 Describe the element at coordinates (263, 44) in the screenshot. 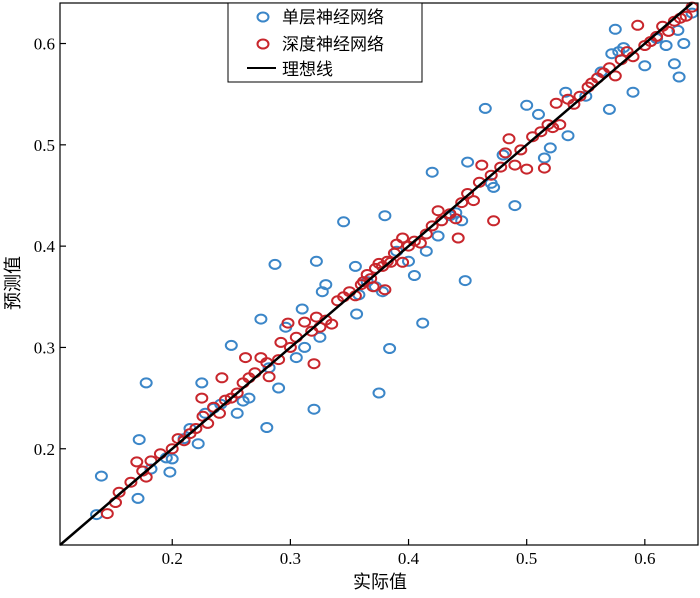

I see `legend-marker-deep` at that location.